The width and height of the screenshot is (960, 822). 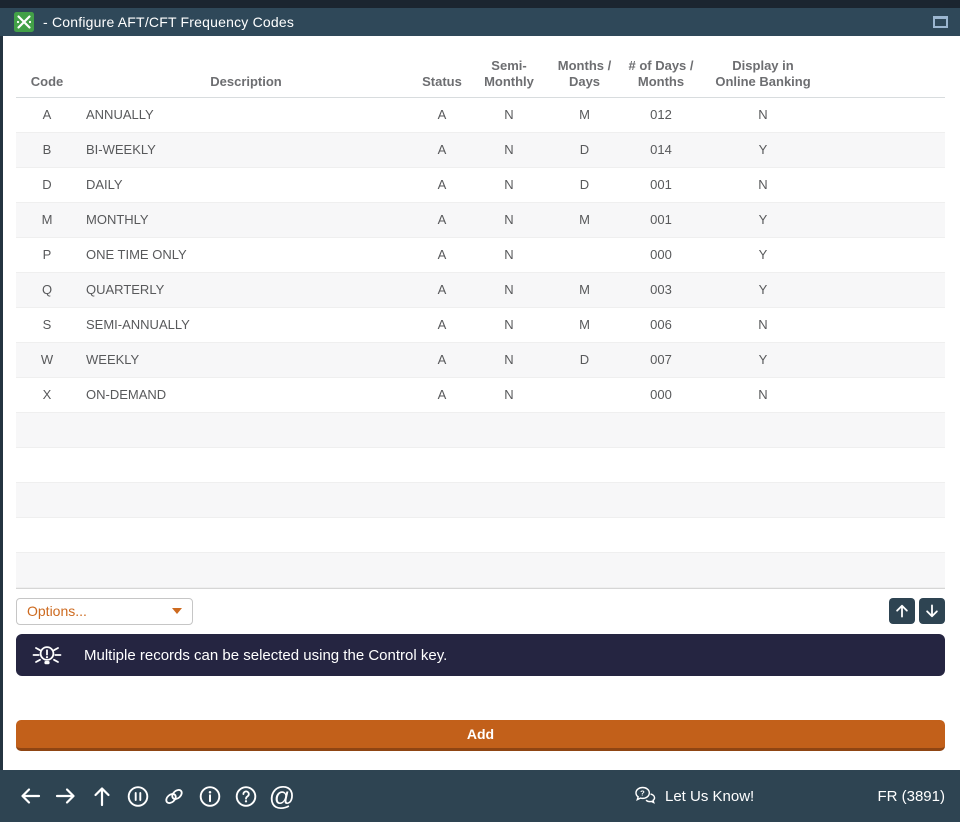 I want to click on reorder-buttons, so click(x=917, y=611).